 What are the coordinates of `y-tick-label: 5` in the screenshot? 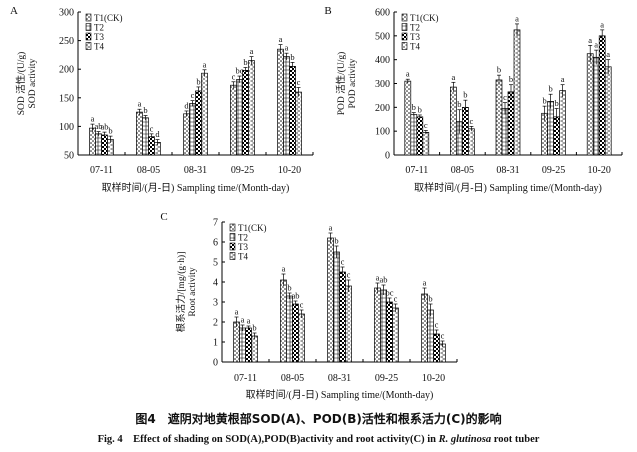 It's located at (215, 263).